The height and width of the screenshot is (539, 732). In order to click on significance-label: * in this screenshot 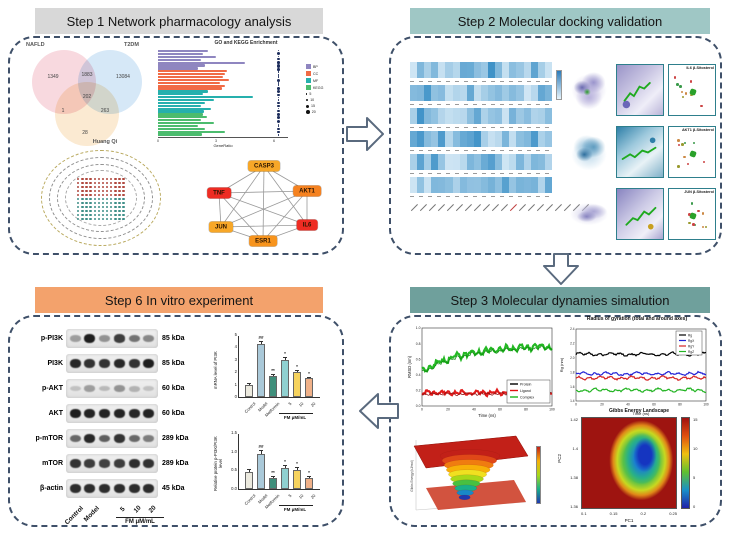, I will do `click(285, 353)`.